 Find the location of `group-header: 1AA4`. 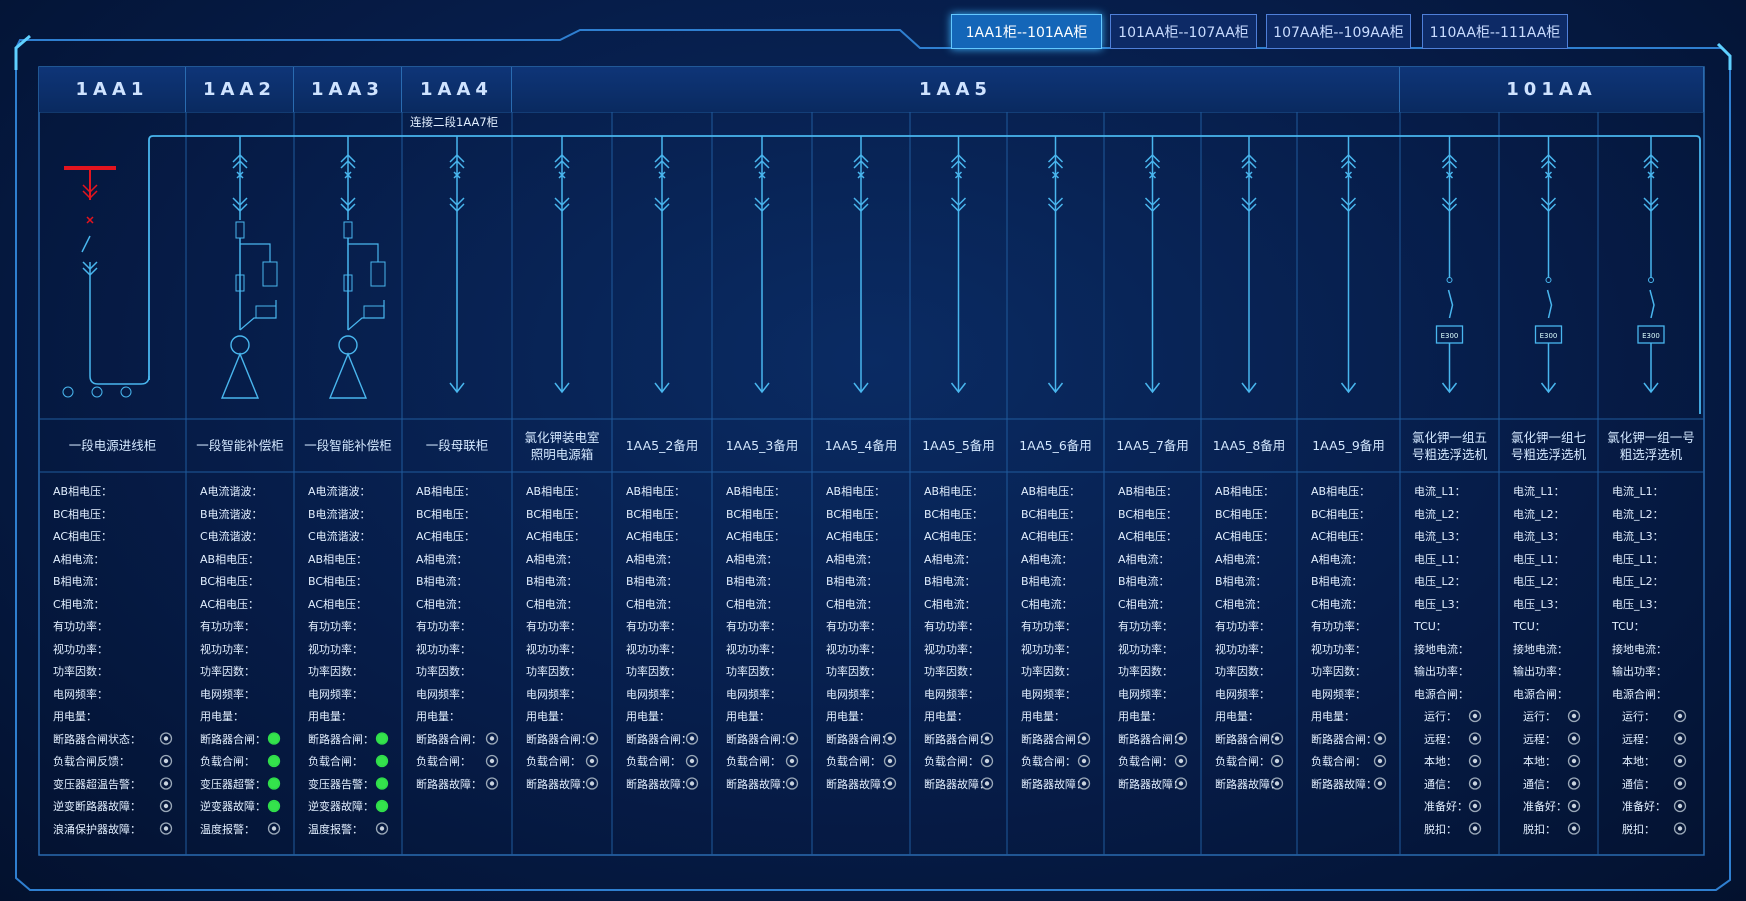

group-header: 1AA4 is located at coordinates (457, 89).